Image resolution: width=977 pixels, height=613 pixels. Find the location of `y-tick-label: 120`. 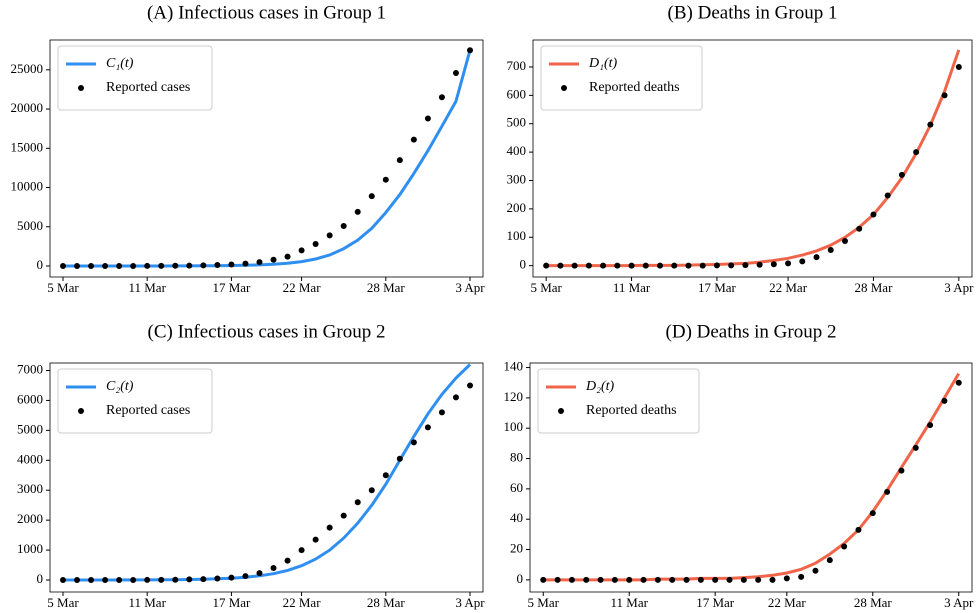

y-tick-label: 120 is located at coordinates (514, 396).